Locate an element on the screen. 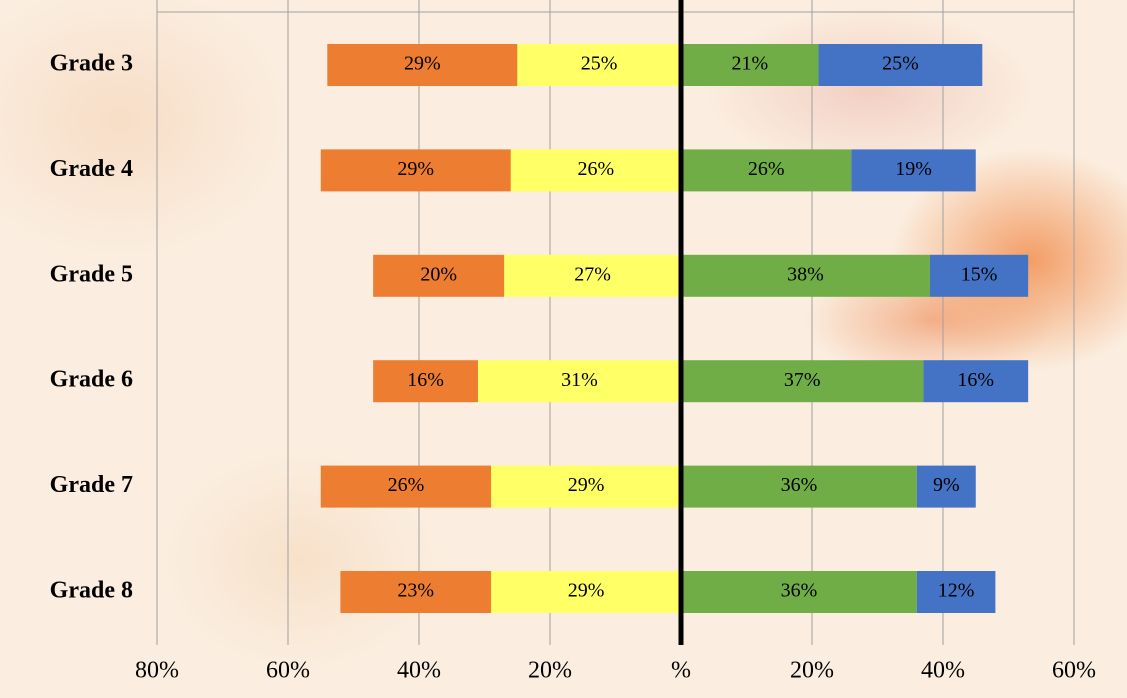 The height and width of the screenshot is (698, 1127). category-label: Grade 6 is located at coordinates (91, 380).